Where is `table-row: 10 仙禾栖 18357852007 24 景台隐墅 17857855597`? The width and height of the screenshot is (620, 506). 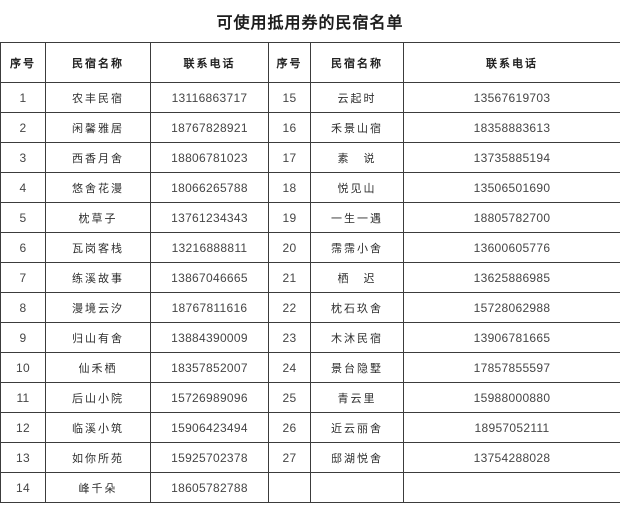
table-row: 10 仙禾栖 18357852007 24 景台隐墅 17857855597 is located at coordinates (310, 367).